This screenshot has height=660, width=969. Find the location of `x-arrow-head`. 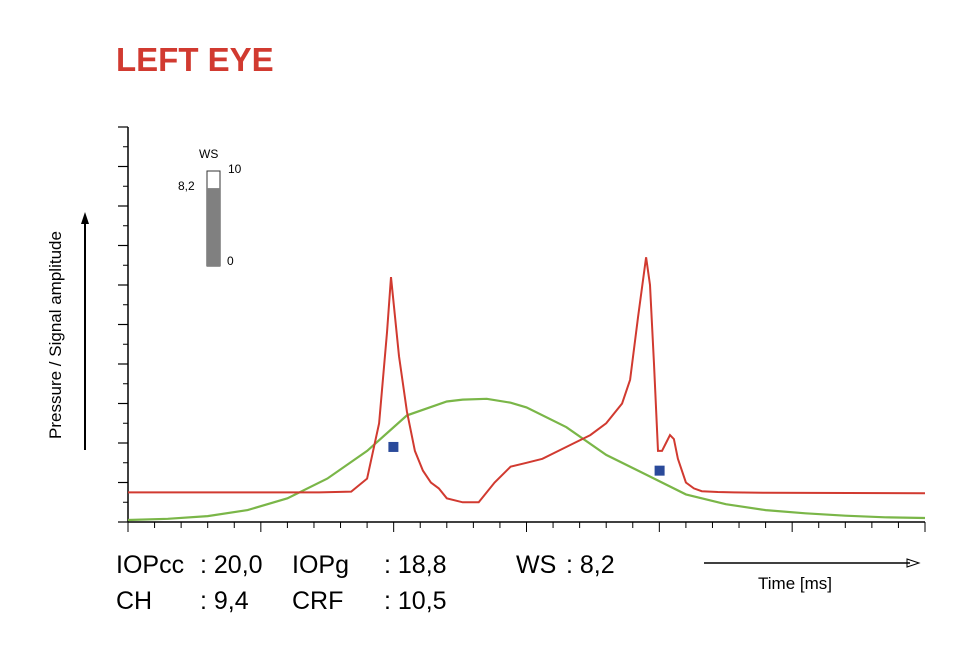

x-arrow-head is located at coordinates (913, 563).